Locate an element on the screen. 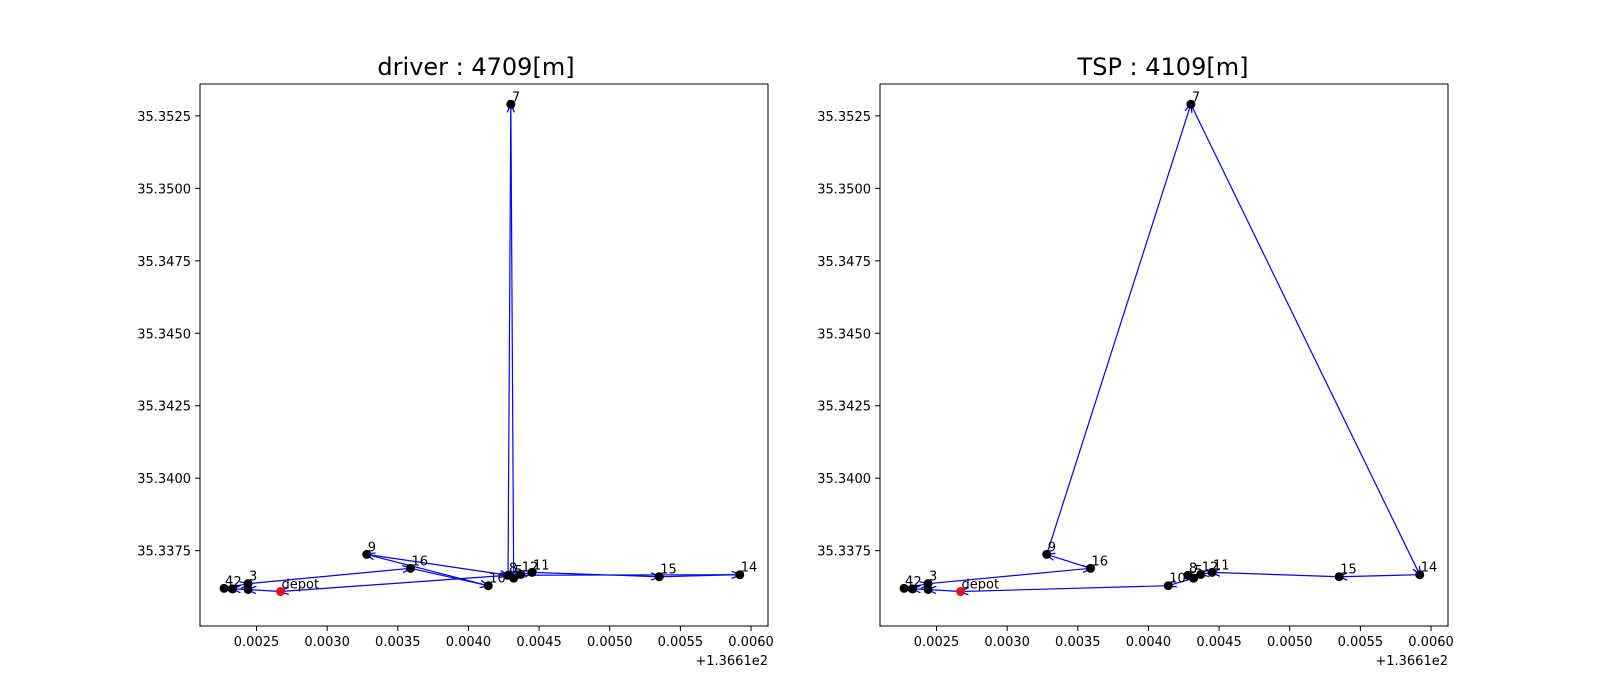 This screenshot has height=700, width=1600. point-label: 9 is located at coordinates (1052, 547).